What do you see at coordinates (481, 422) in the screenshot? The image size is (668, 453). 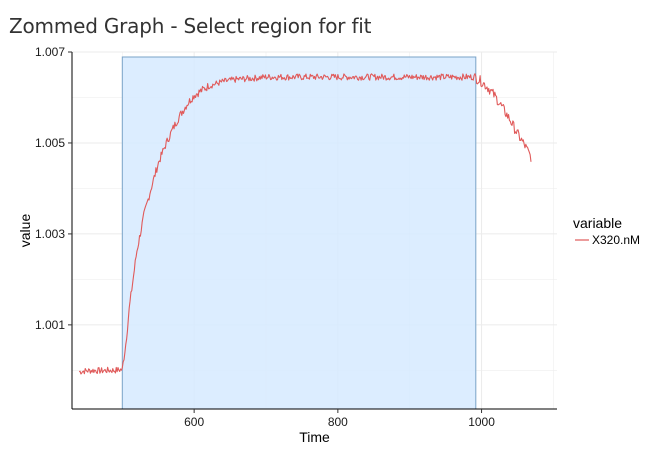 I see `x-tick-label: 1000` at bounding box center [481, 422].